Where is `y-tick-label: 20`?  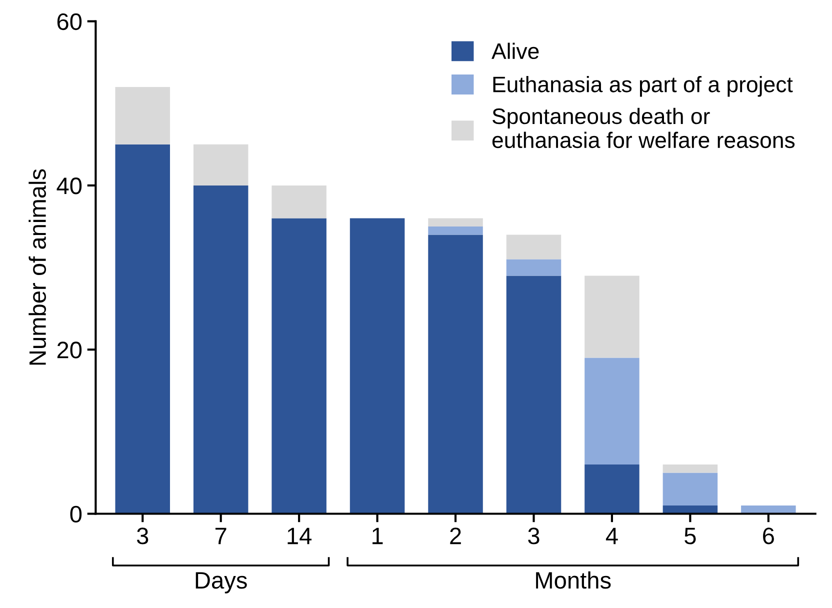 y-tick-label: 20 is located at coordinates (69, 350).